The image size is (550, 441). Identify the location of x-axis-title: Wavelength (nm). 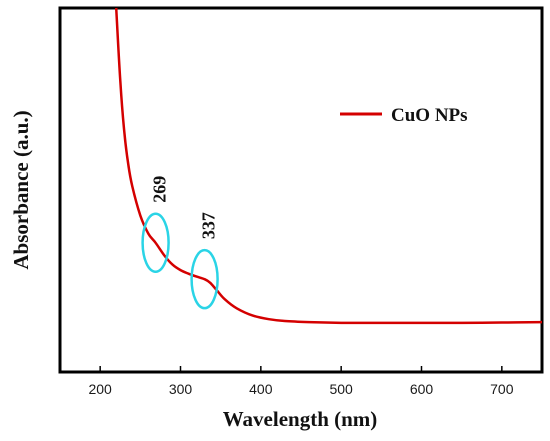
(300, 419).